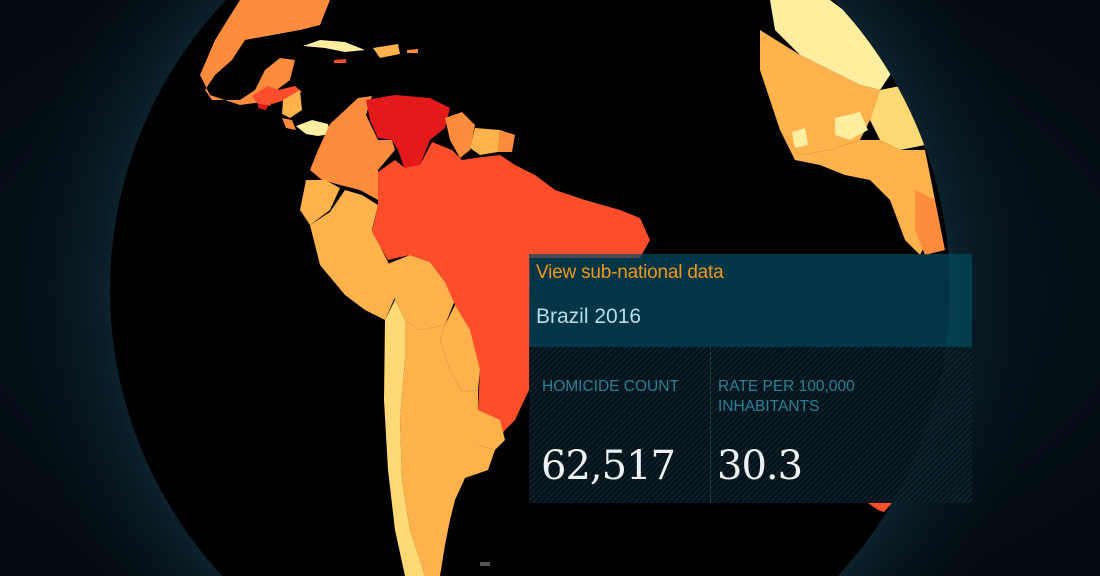  Describe the element at coordinates (835, 45) in the screenshot. I see `country-mauritania-western-sahara` at that location.